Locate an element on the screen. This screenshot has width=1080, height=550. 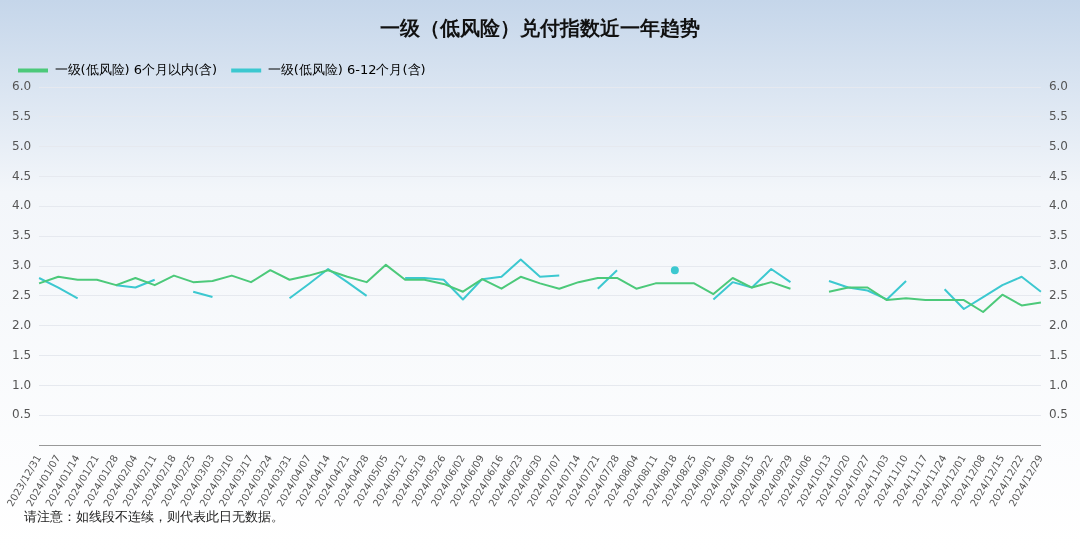
y2-tick-label: 3.5 is located at coordinates (1058, 235).